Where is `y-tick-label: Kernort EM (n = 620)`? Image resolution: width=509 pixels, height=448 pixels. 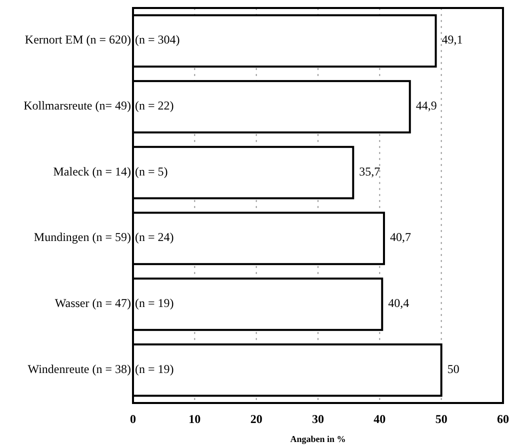
y-tick-label: Kernort EM (n = 620) is located at coordinates (78, 39).